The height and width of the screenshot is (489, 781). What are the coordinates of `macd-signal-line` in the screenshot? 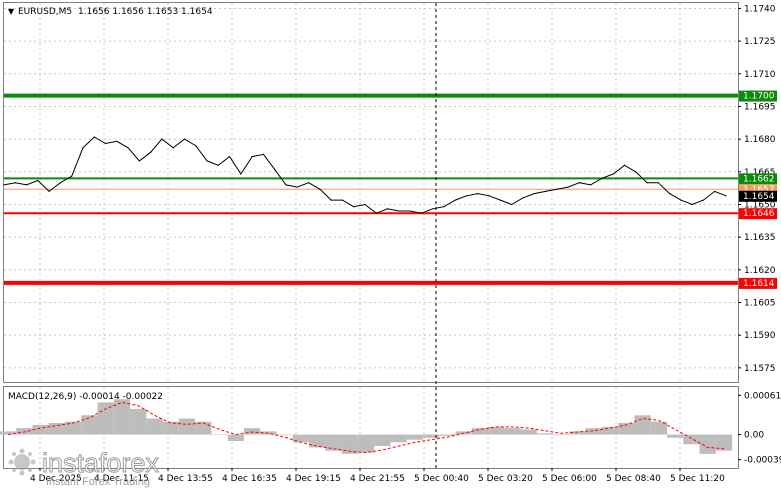 It's located at (366, 427).